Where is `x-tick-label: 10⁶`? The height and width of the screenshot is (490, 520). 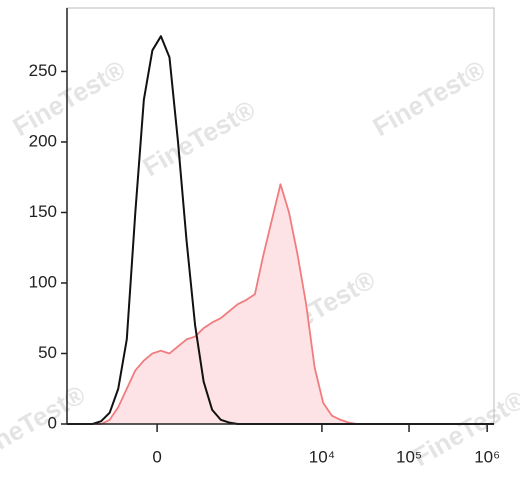 x-tick-label: 10⁶ is located at coordinates (487, 456).